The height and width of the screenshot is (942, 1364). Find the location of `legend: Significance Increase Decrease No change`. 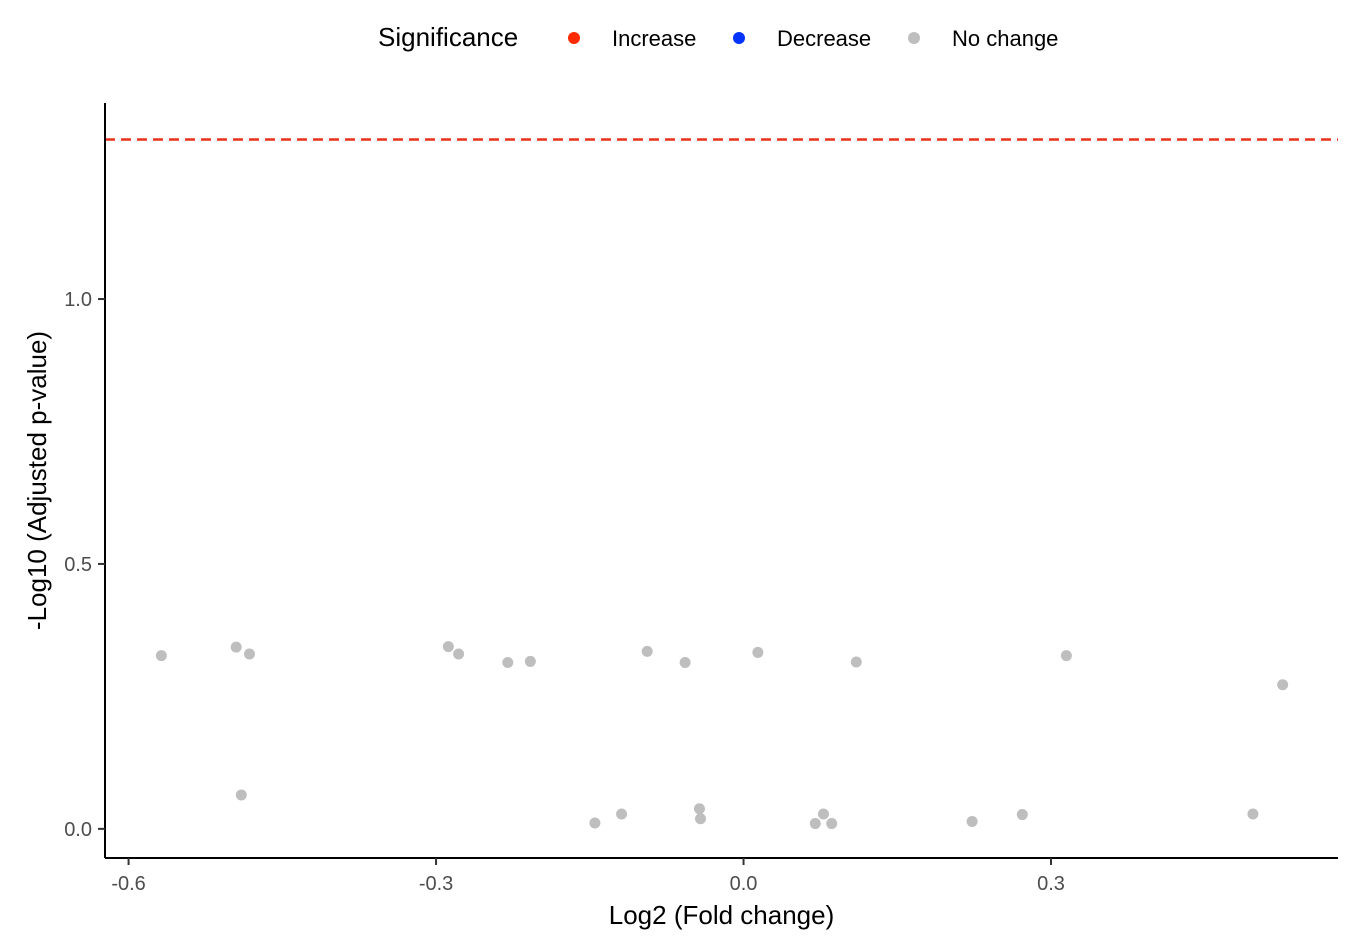

legend: Significance Increase Decrease No change is located at coordinates (682, 38).